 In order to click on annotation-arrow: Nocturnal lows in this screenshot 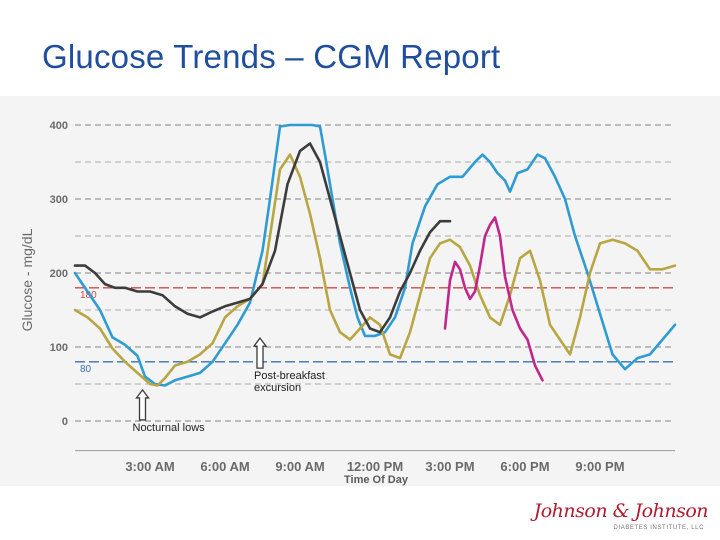, I will do `click(169, 411)`.